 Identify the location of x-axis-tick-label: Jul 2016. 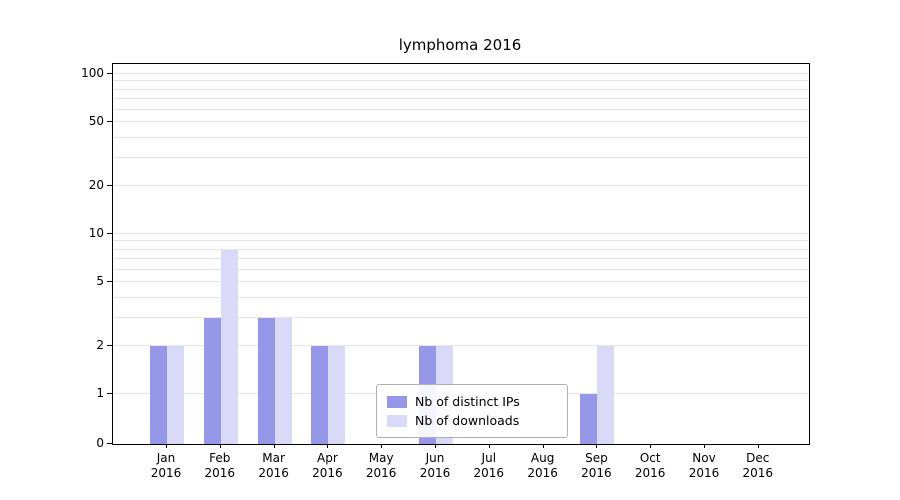
(489, 466).